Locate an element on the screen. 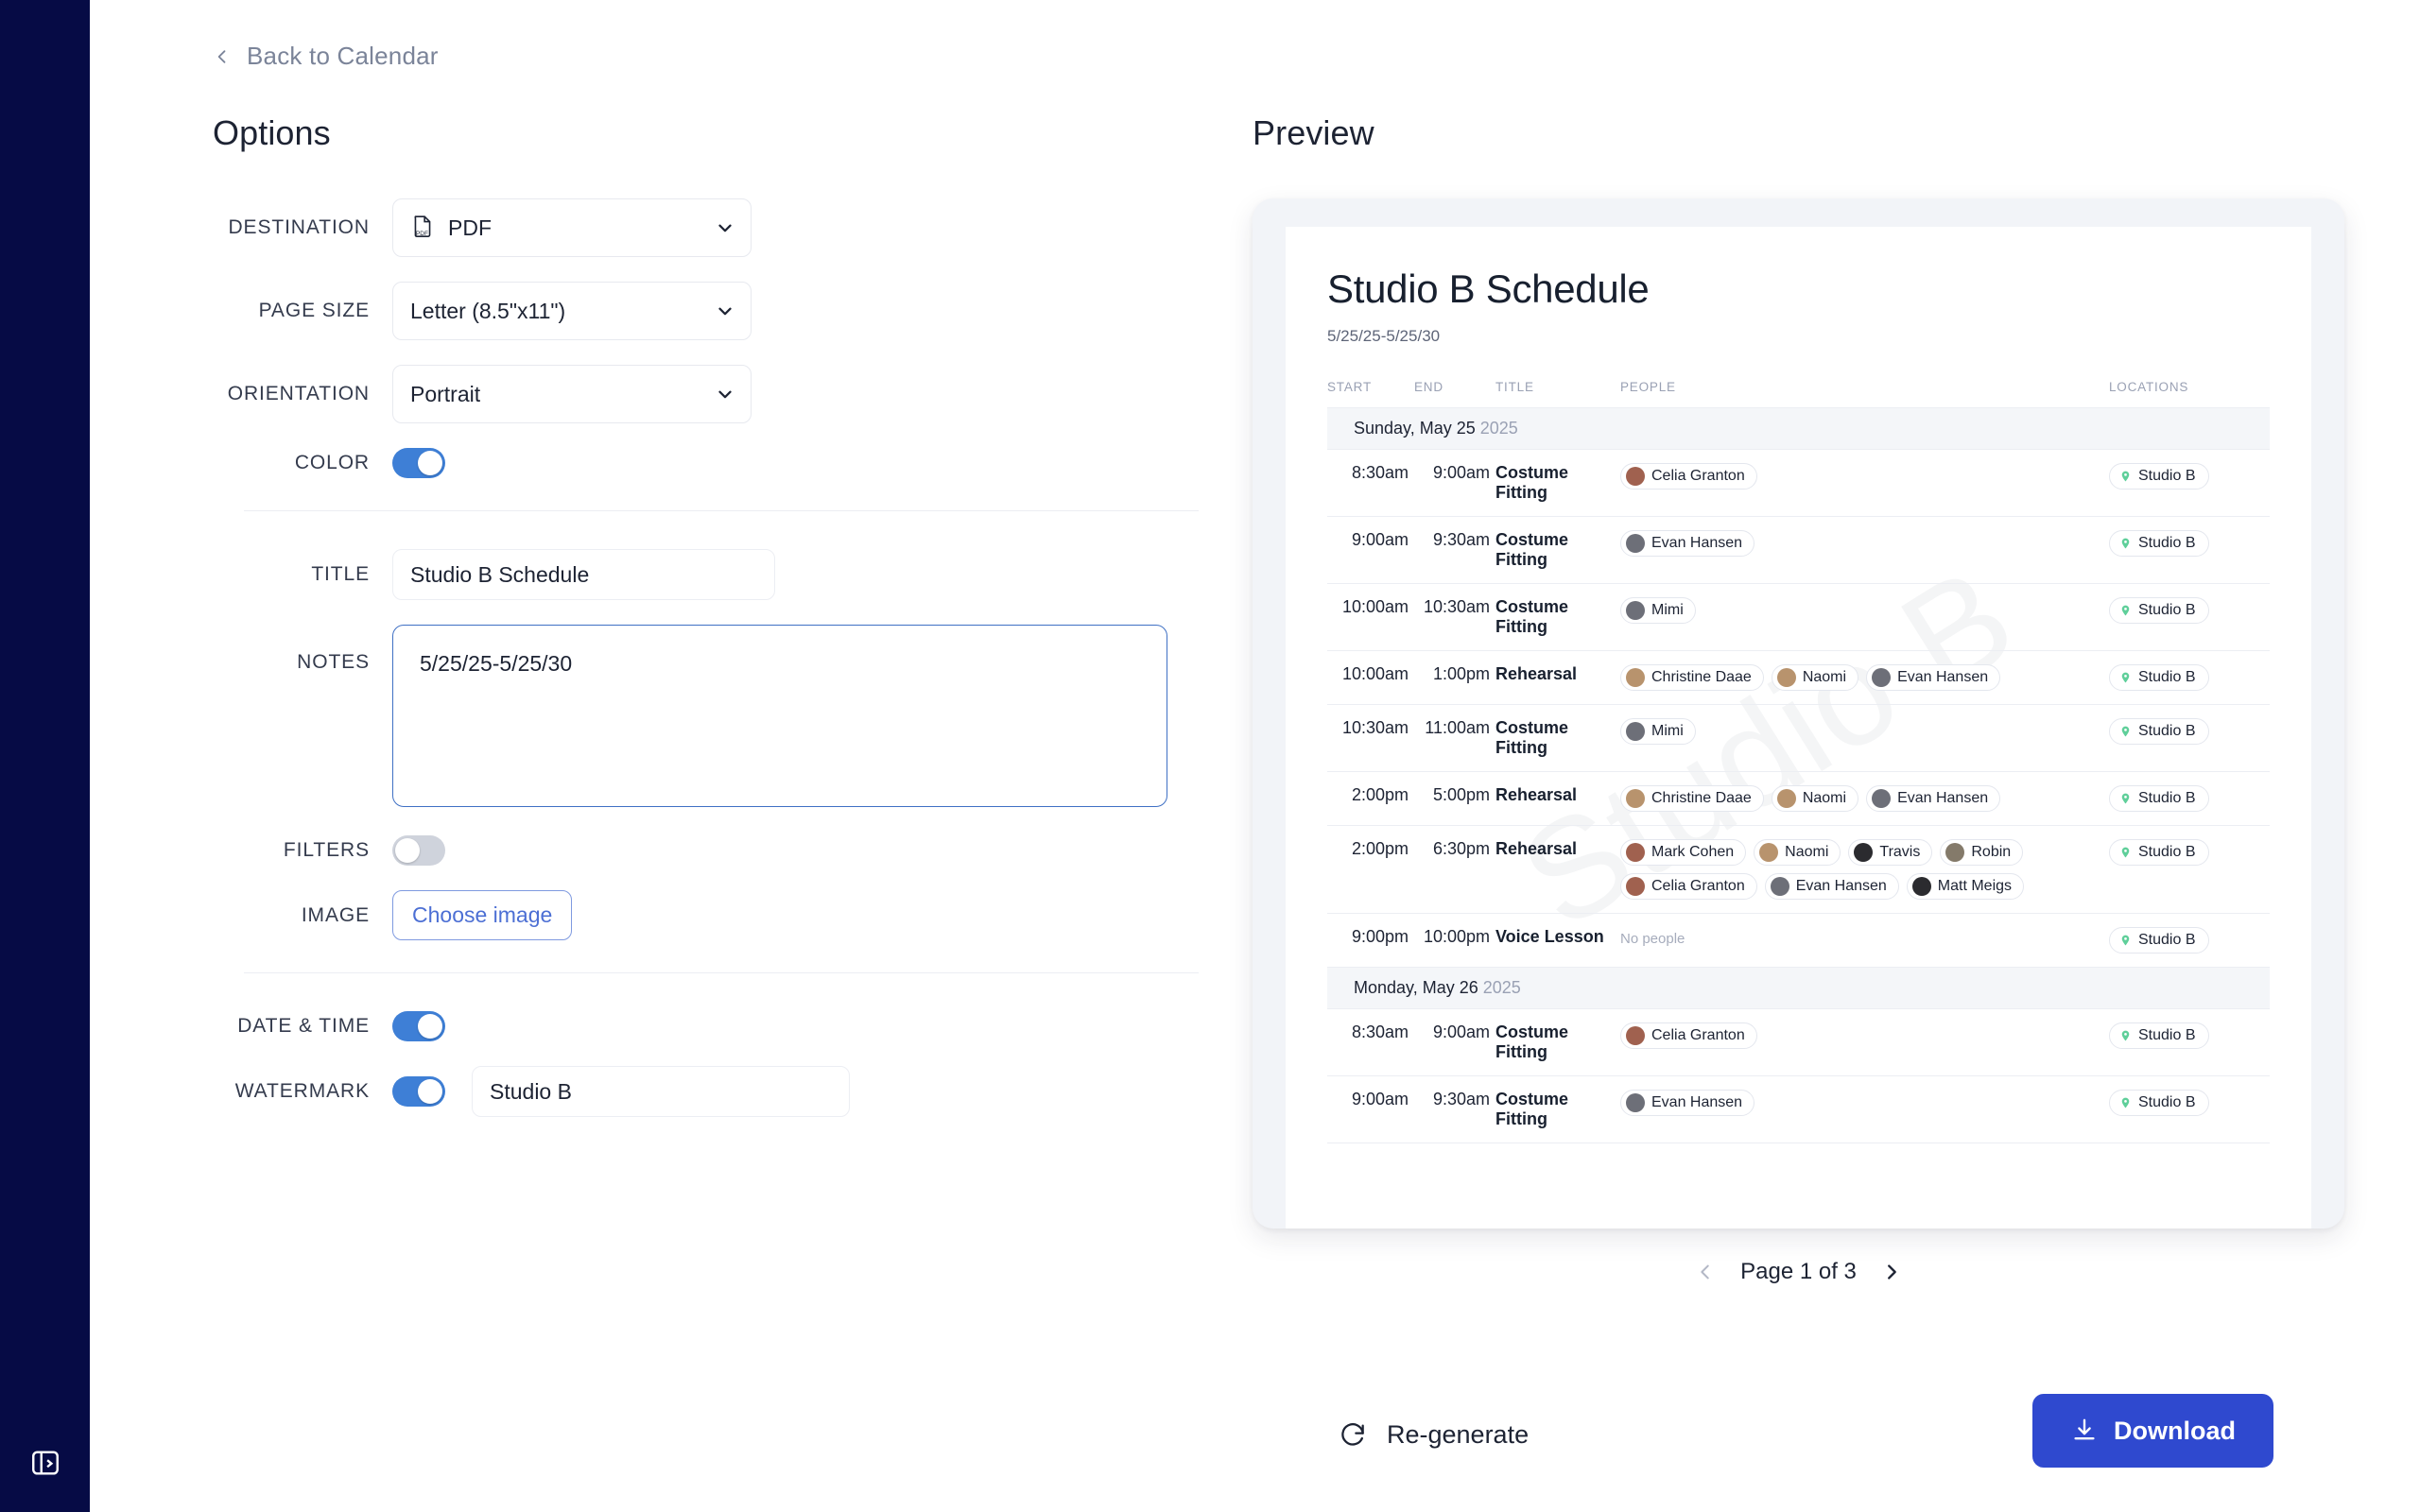  watermark-toggle is located at coordinates (418, 1091).